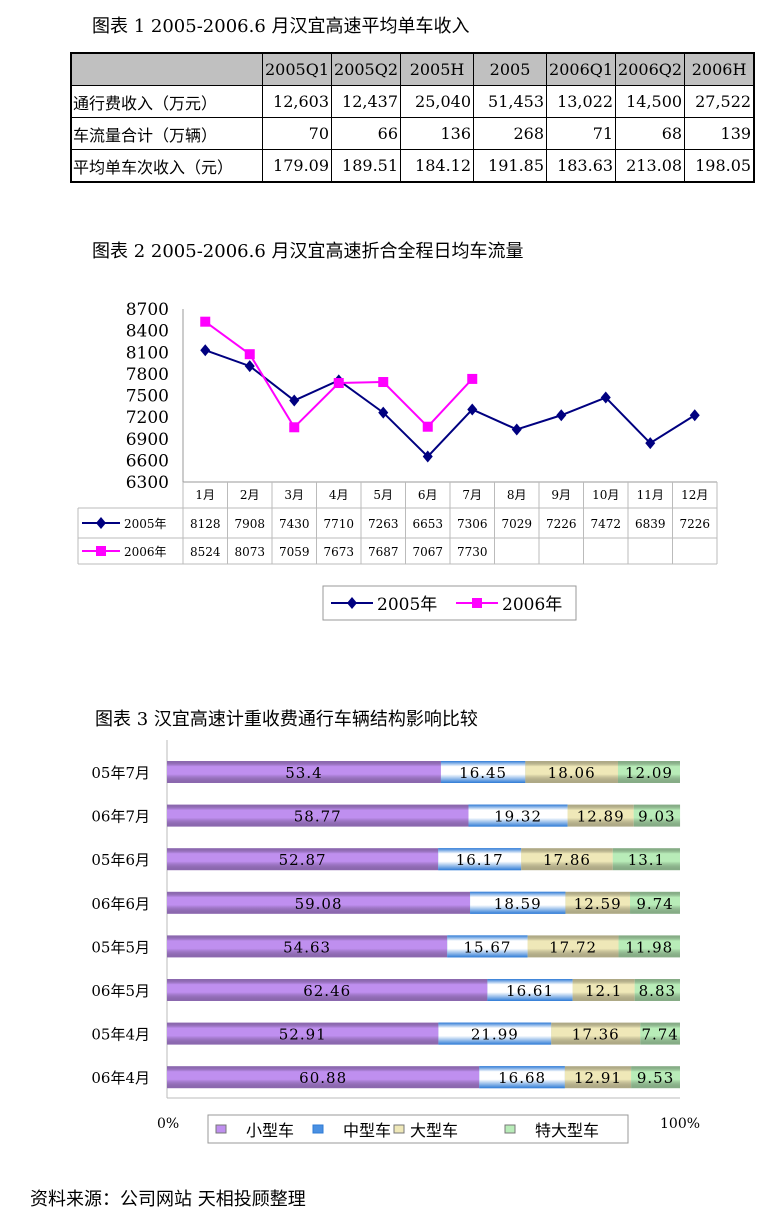 The height and width of the screenshot is (1223, 763). I want to click on x-category-label: 1月, so click(205, 495).